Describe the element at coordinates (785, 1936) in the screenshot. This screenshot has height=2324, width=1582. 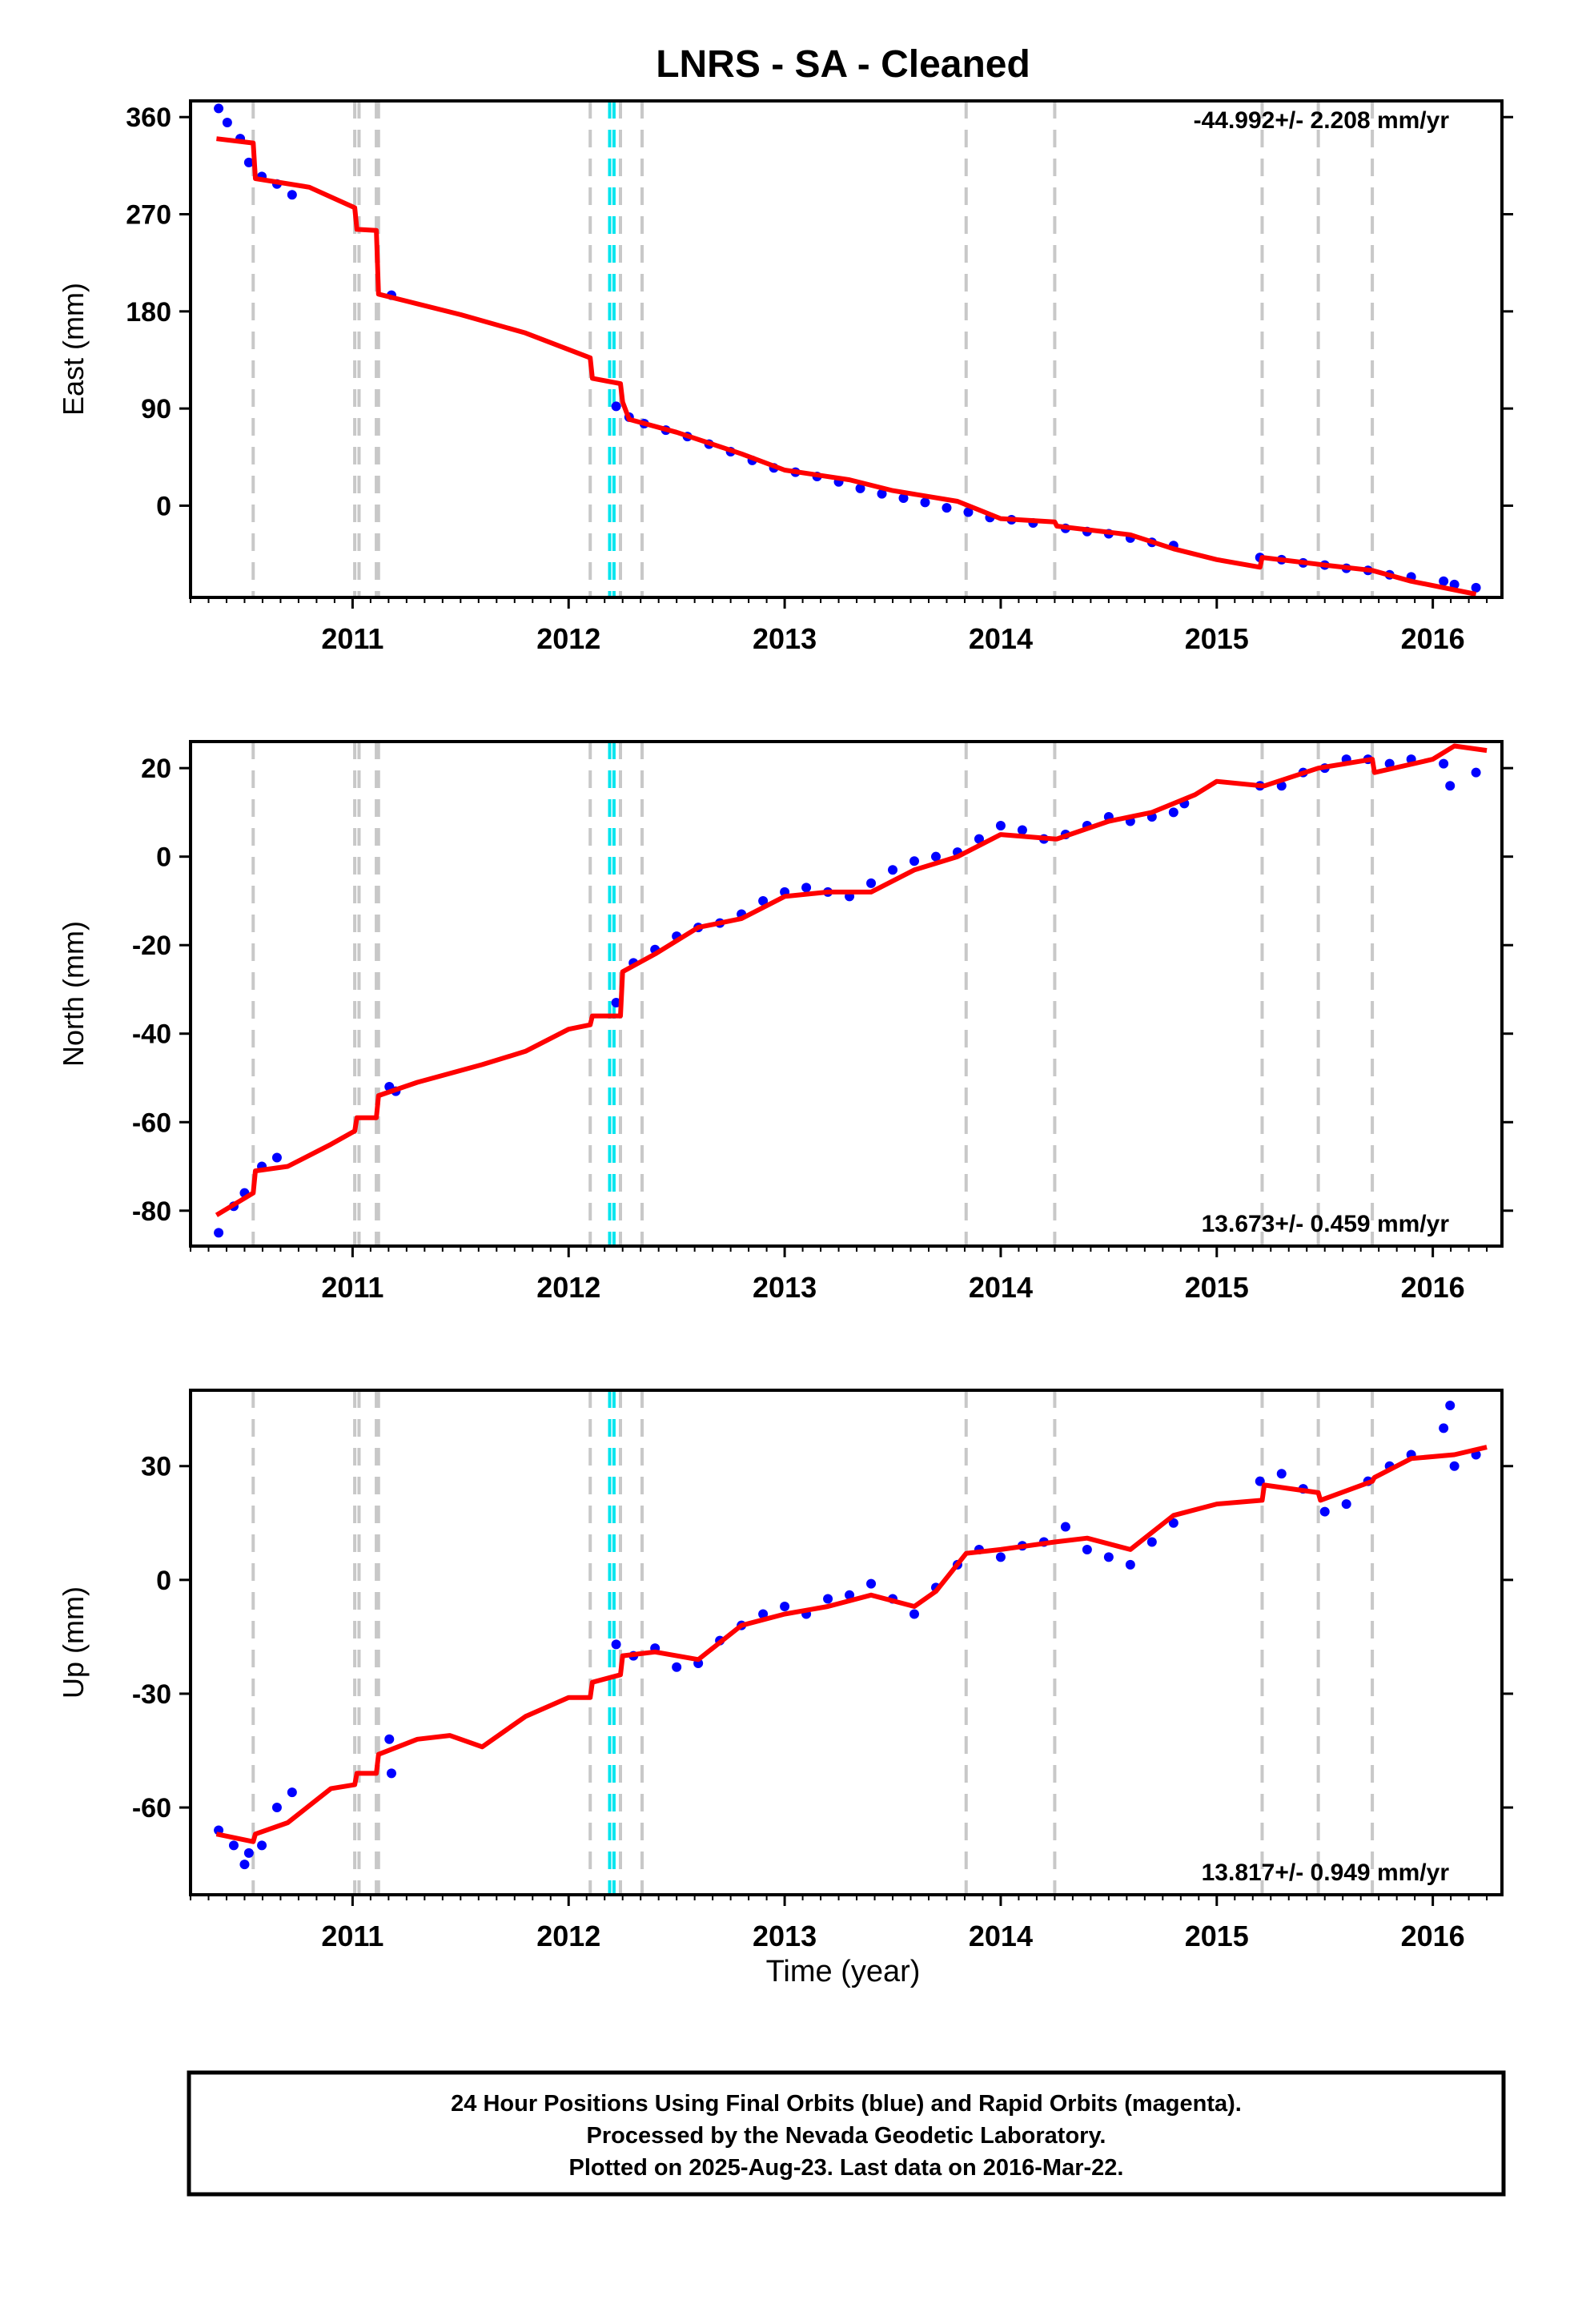
I see `up-x-tick-label: 2013` at that location.